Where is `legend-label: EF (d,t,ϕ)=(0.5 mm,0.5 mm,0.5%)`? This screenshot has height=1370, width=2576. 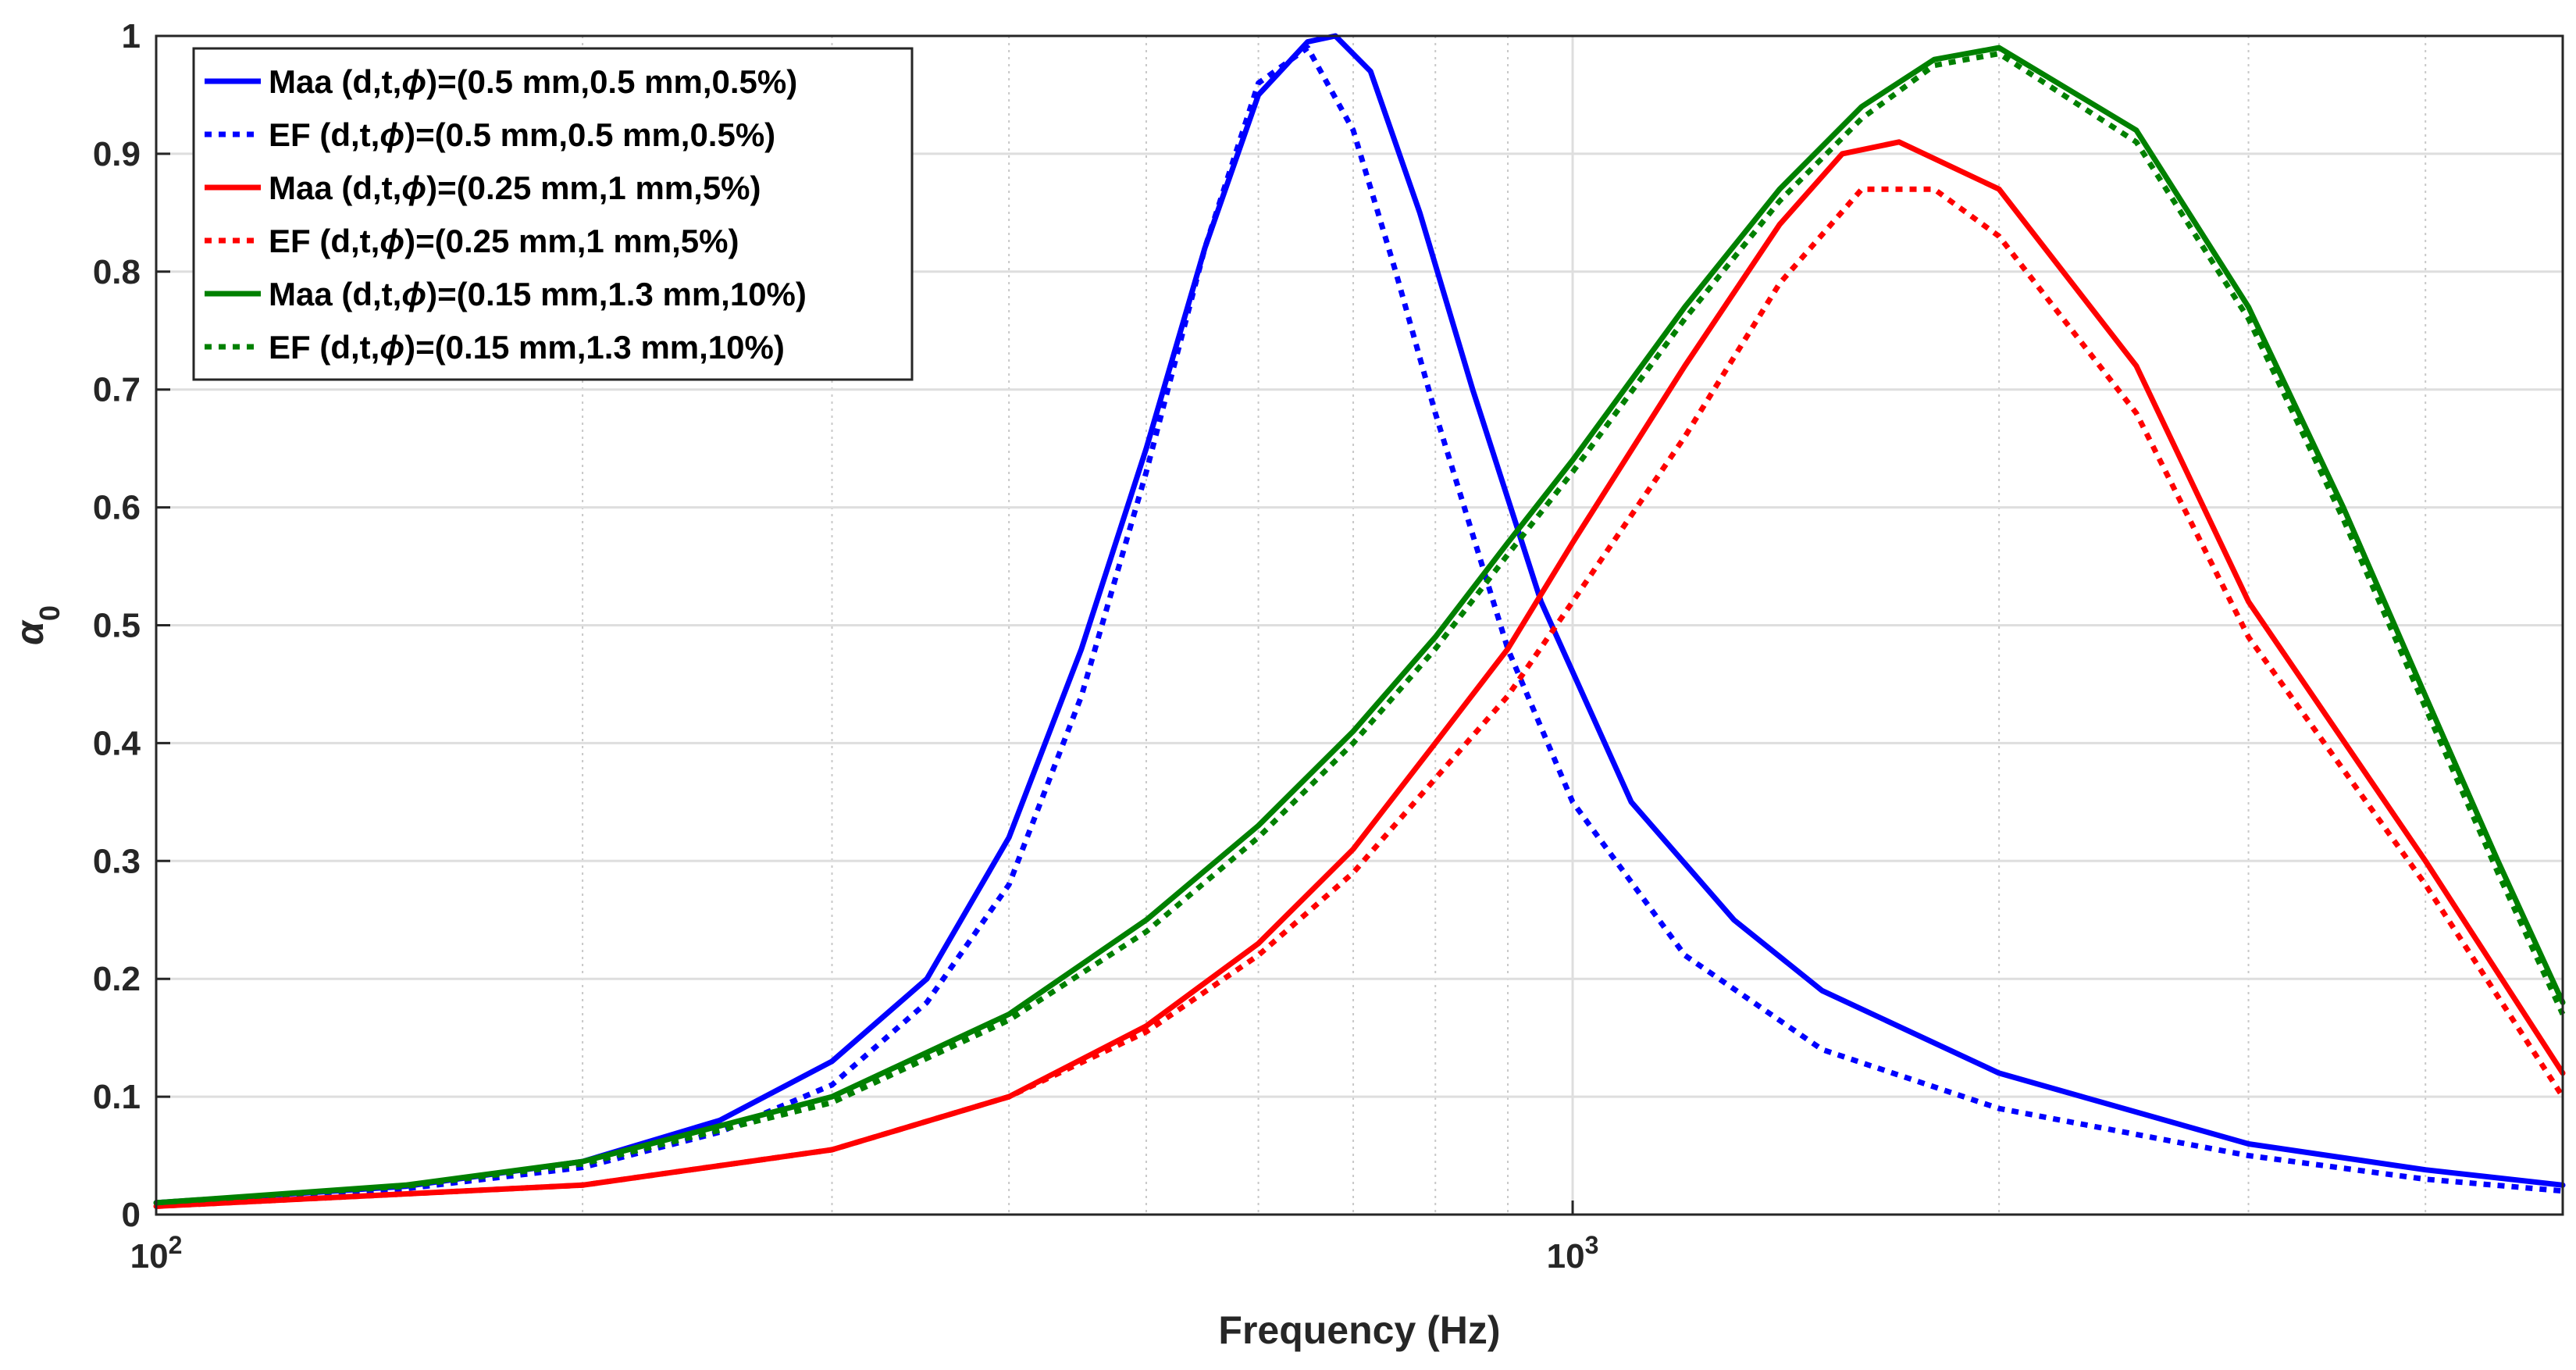
legend-label: EF (d,t,ϕ)=(0.5 mm,0.5 mm,0.5%) is located at coordinates (522, 134).